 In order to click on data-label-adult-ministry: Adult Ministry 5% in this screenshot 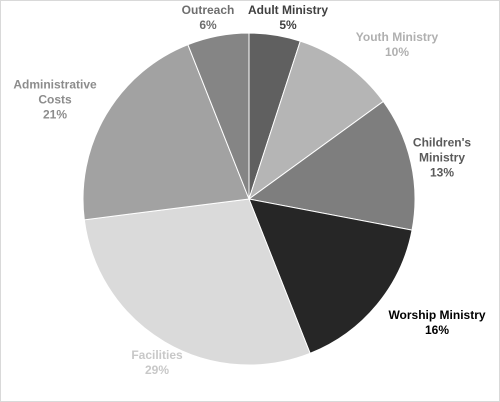, I will do `click(288, 18)`.